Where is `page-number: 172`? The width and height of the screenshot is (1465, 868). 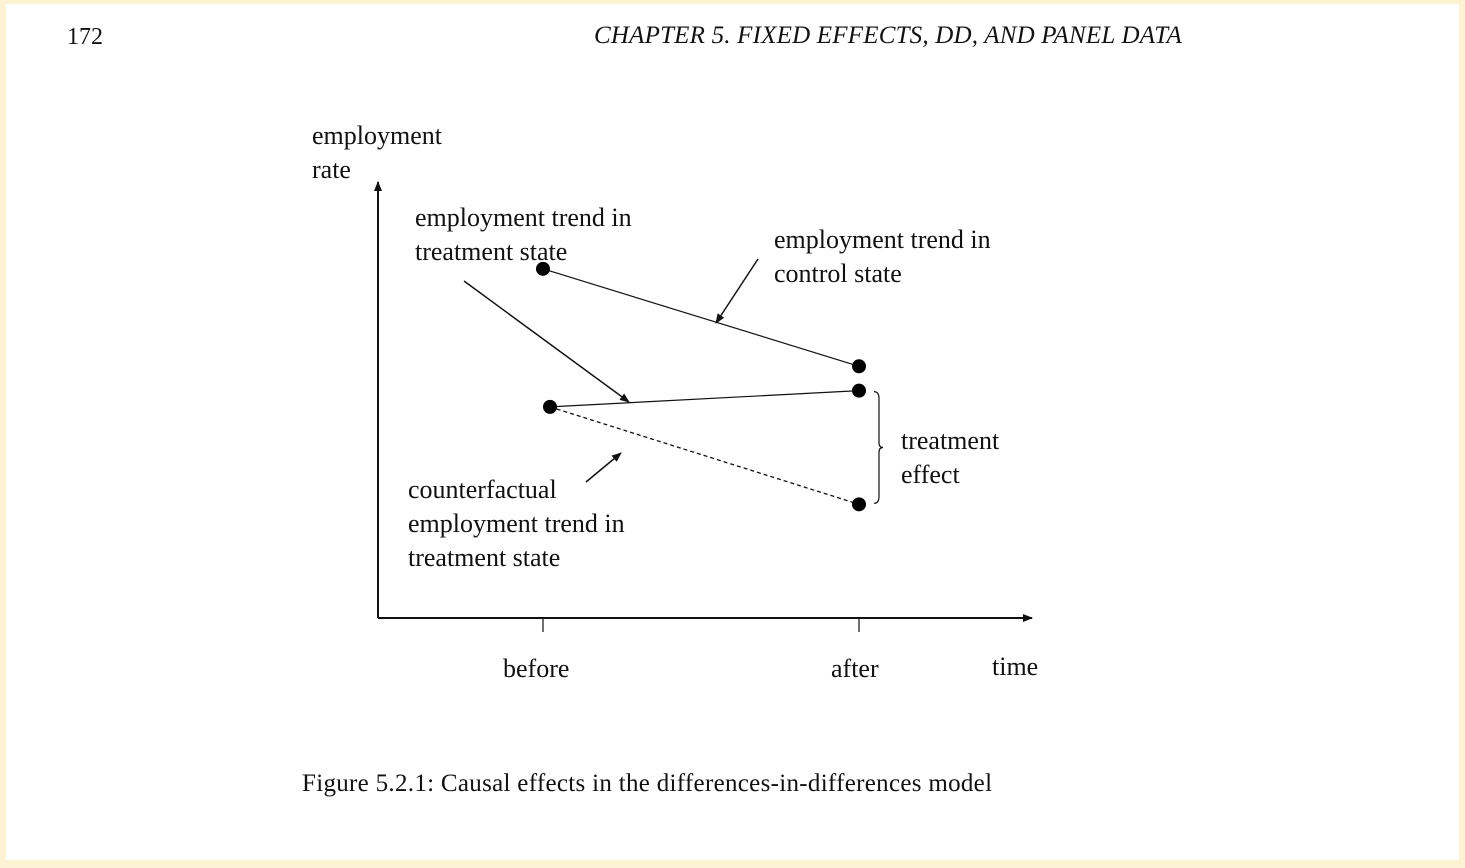
page-number: 172 is located at coordinates (85, 37).